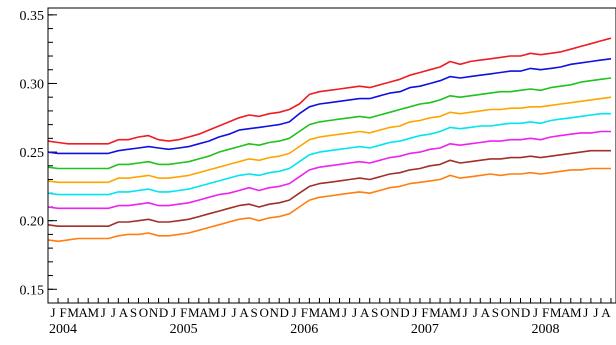 The width and height of the screenshot is (616, 345). Describe the element at coordinates (32, 153) in the screenshot. I see `y-tick-label: 0.25` at that location.